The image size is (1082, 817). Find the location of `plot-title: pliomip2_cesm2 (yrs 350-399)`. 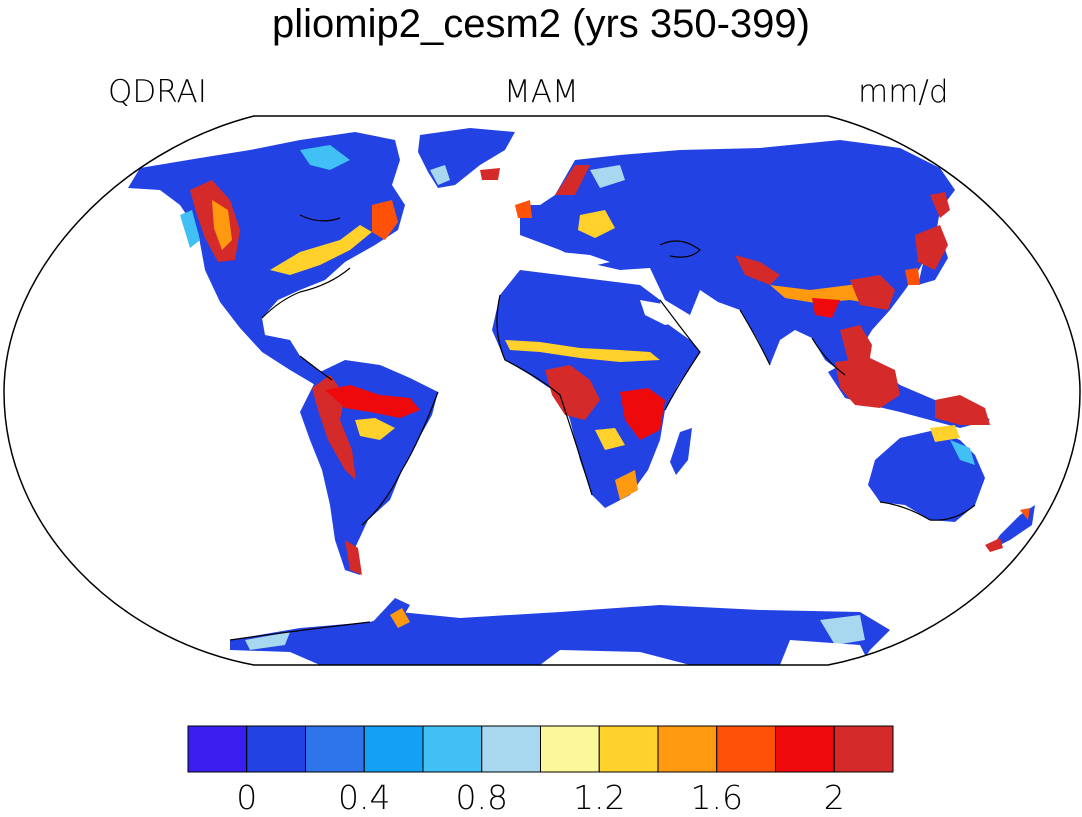

plot-title: pliomip2_cesm2 (yrs 350-399) is located at coordinates (540, 24).